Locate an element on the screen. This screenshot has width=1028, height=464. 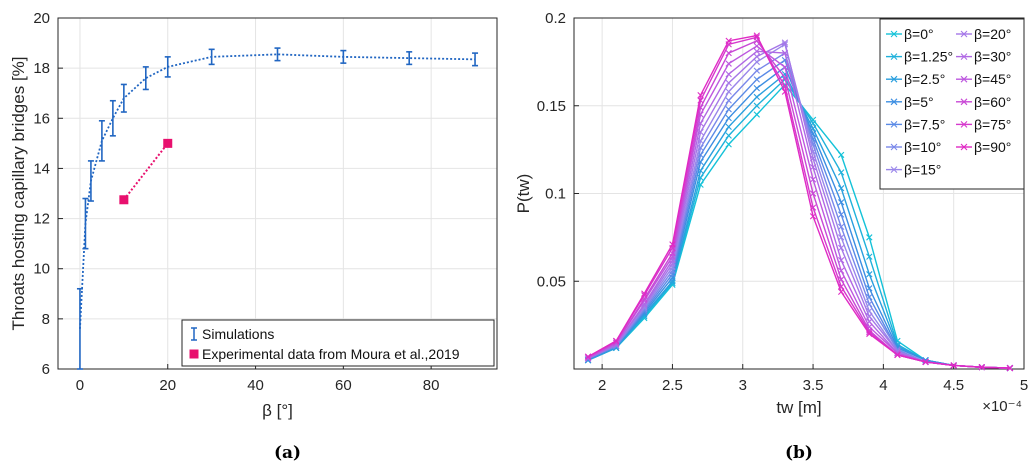
panel-b-legend-label: β=30° is located at coordinates (992, 57).